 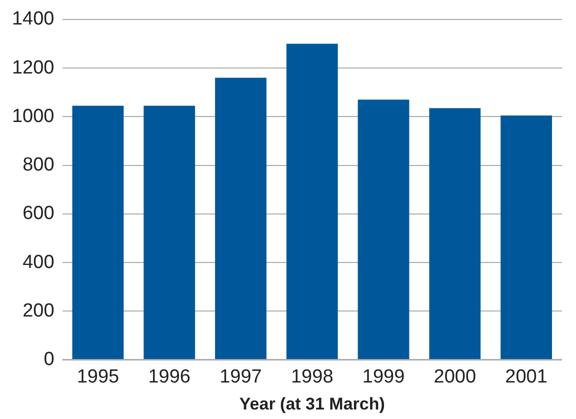 I want to click on x-tick-label: 1998, so click(x=312, y=377).